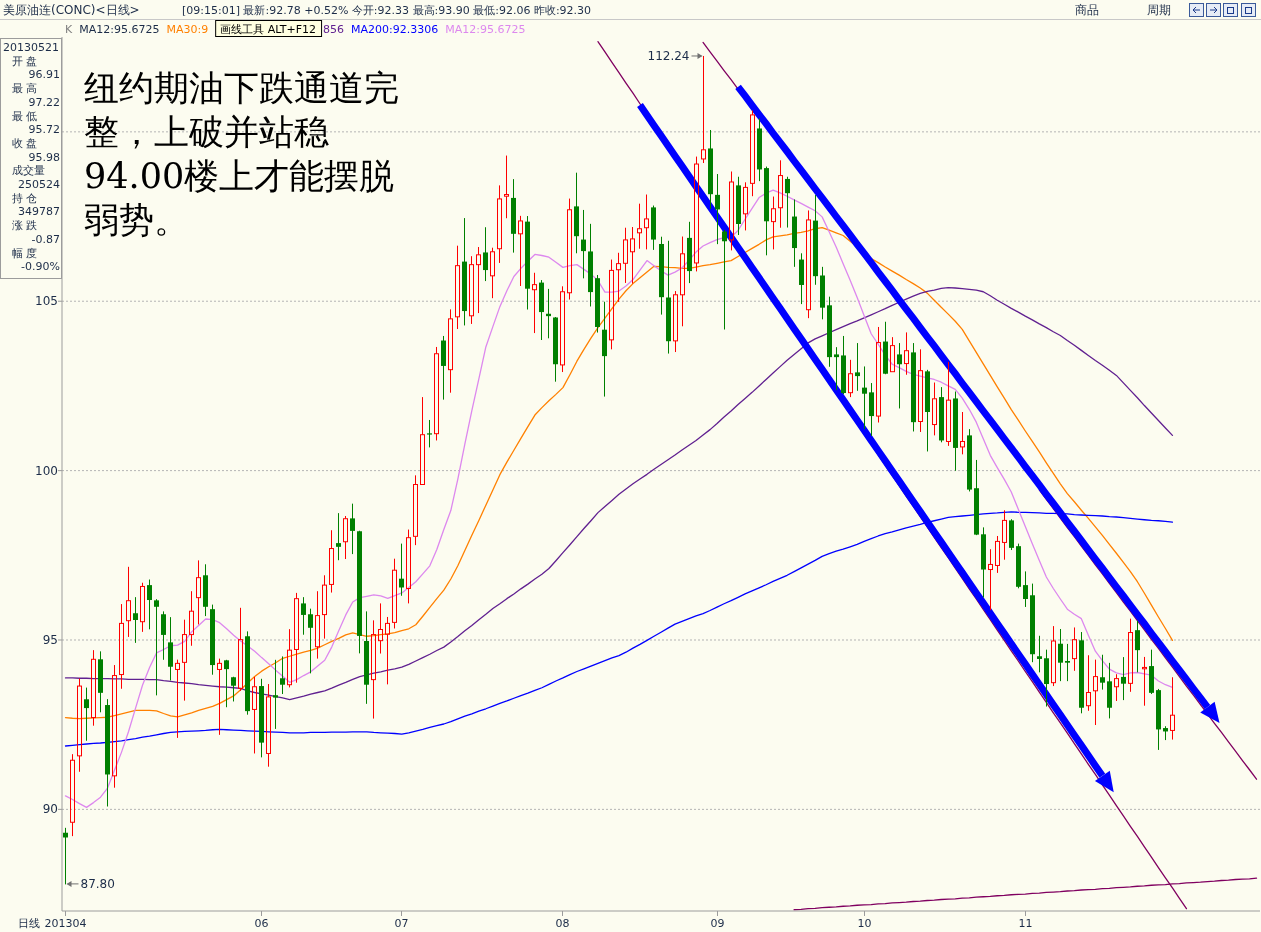 The width and height of the screenshot is (1261, 932). I want to click on y-tick-label: 105, so click(46, 301).